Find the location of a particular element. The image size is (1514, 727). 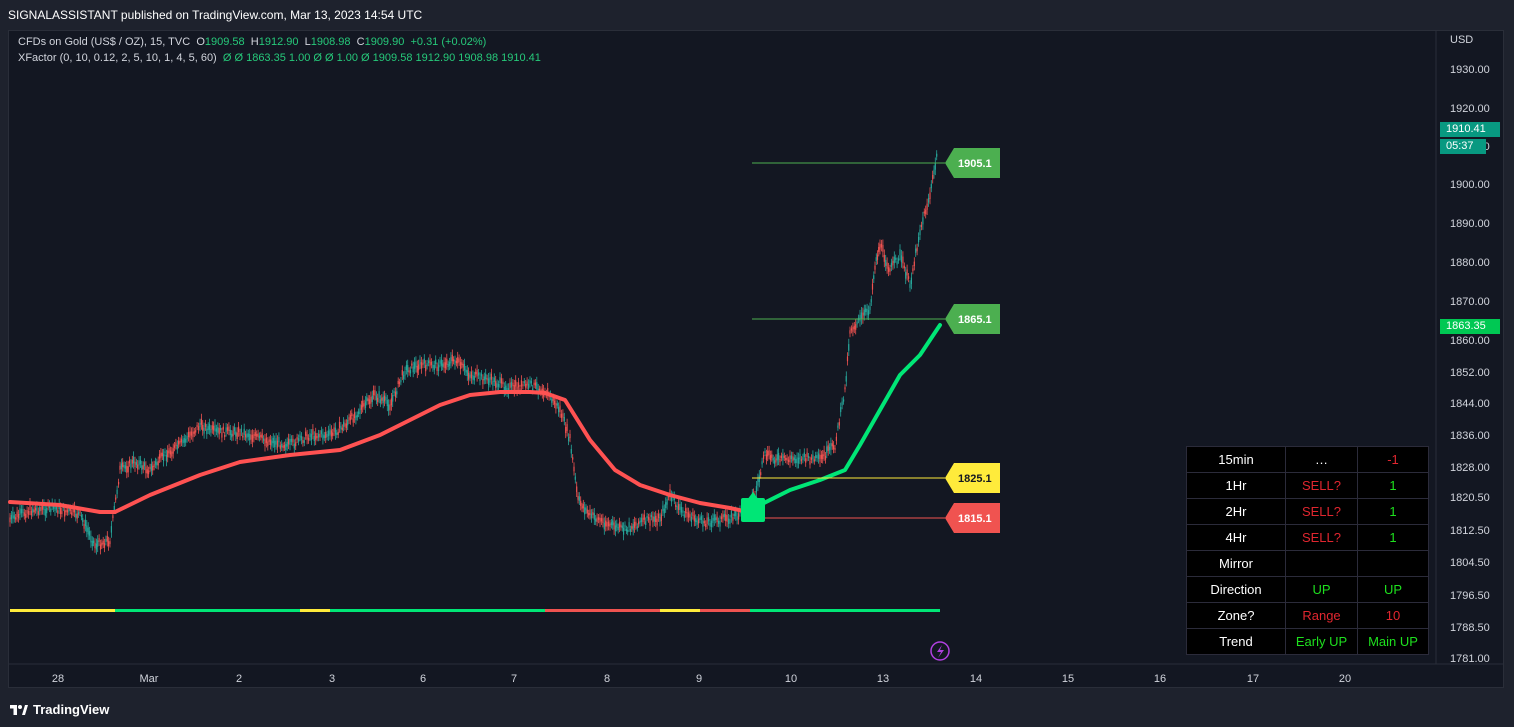

table-row: Trend Early UP Main UP is located at coordinates (1307, 641).